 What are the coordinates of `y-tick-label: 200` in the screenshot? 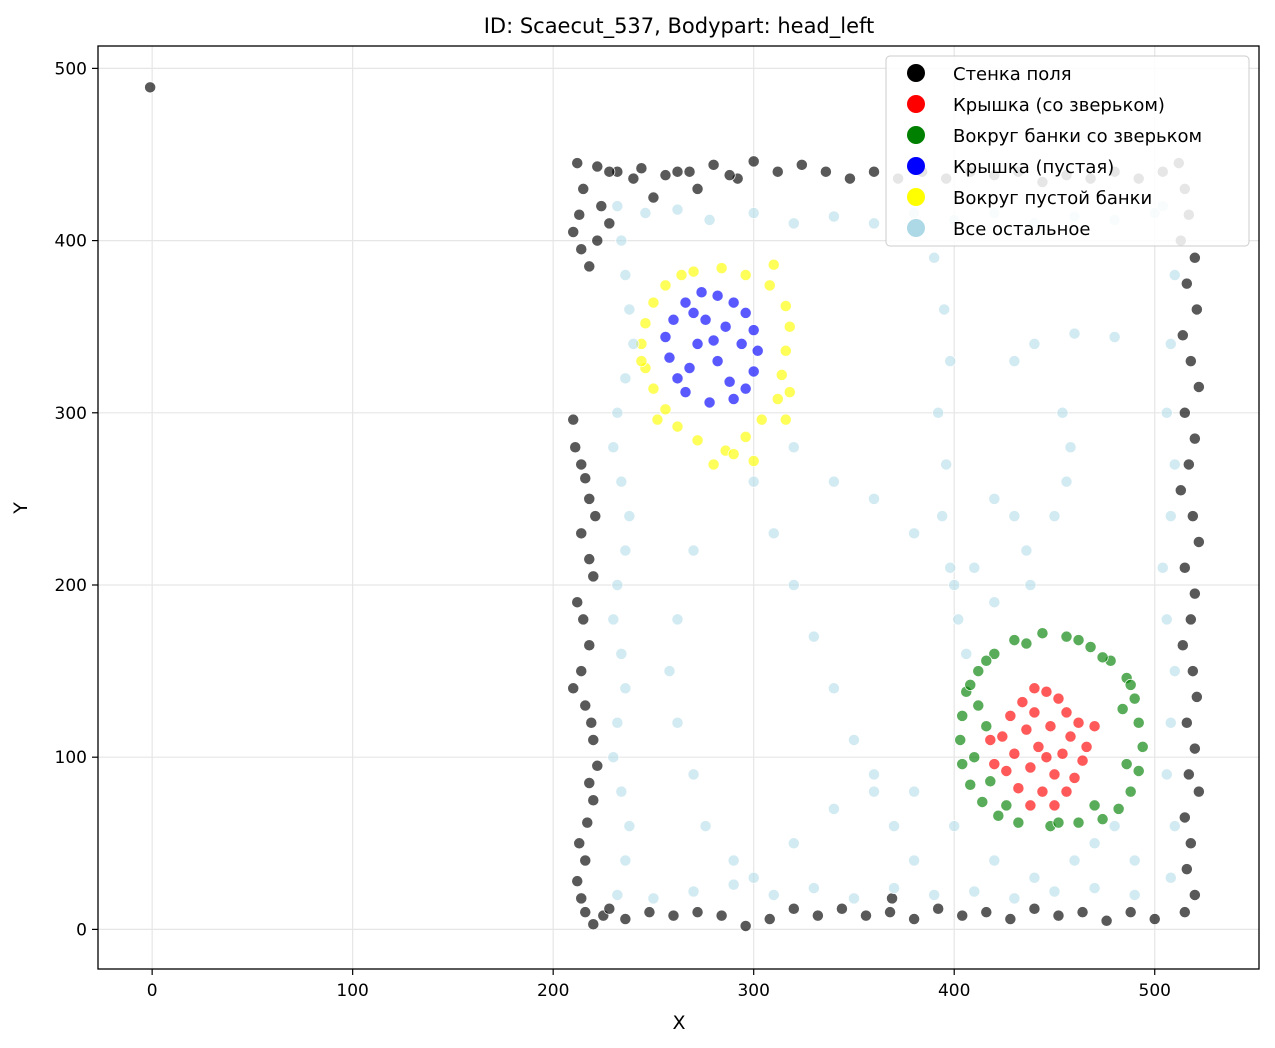 It's located at (71, 586).